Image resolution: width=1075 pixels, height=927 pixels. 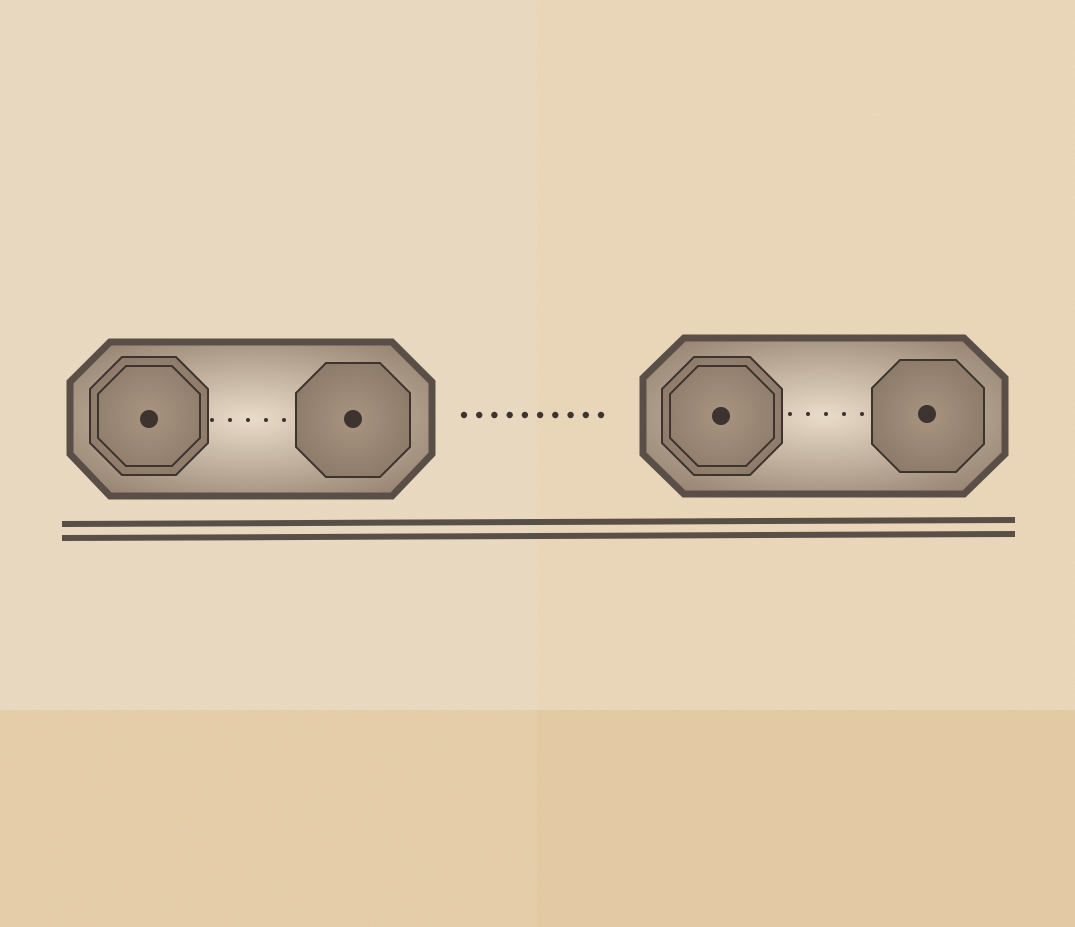 What do you see at coordinates (538, 536) in the screenshot?
I see `track-line-bottom` at bounding box center [538, 536].